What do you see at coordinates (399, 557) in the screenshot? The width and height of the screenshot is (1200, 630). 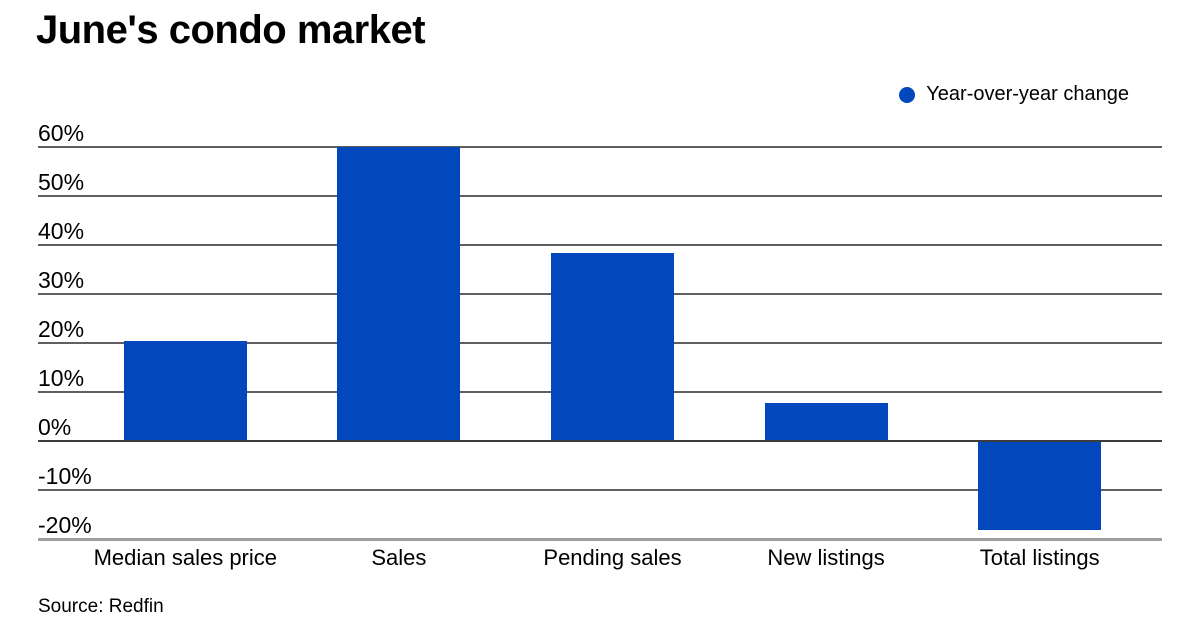 I see `x-axis-category-label: Sales` at bounding box center [399, 557].